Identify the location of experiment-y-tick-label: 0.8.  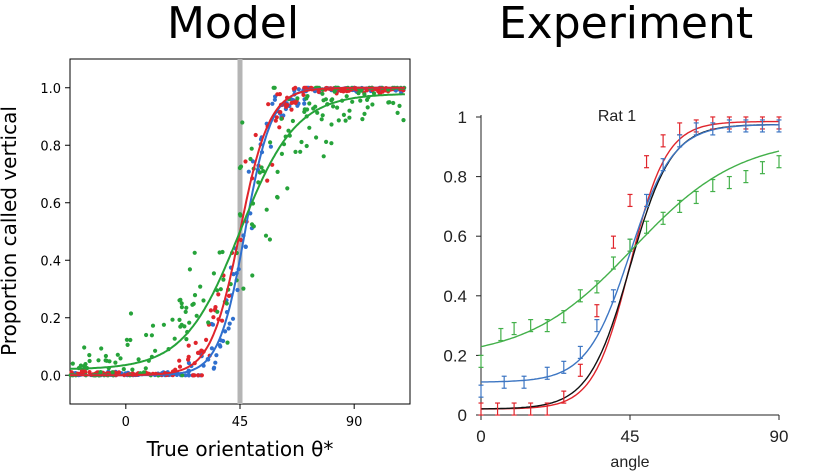
(455, 177).